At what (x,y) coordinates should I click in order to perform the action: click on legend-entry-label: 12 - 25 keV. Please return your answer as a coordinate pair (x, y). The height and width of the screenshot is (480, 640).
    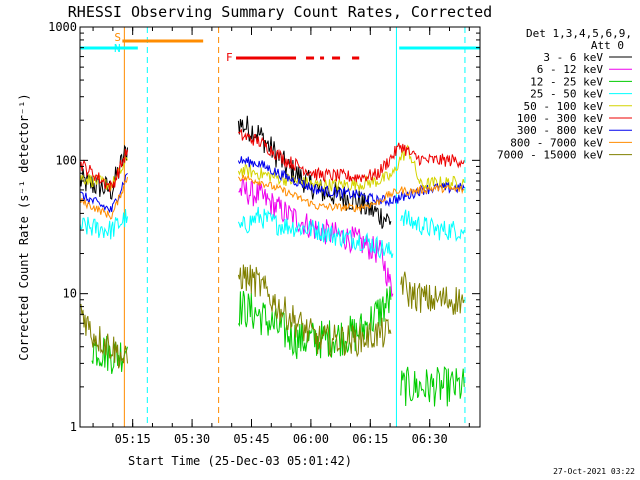
    Looking at the image, I should click on (566, 81).